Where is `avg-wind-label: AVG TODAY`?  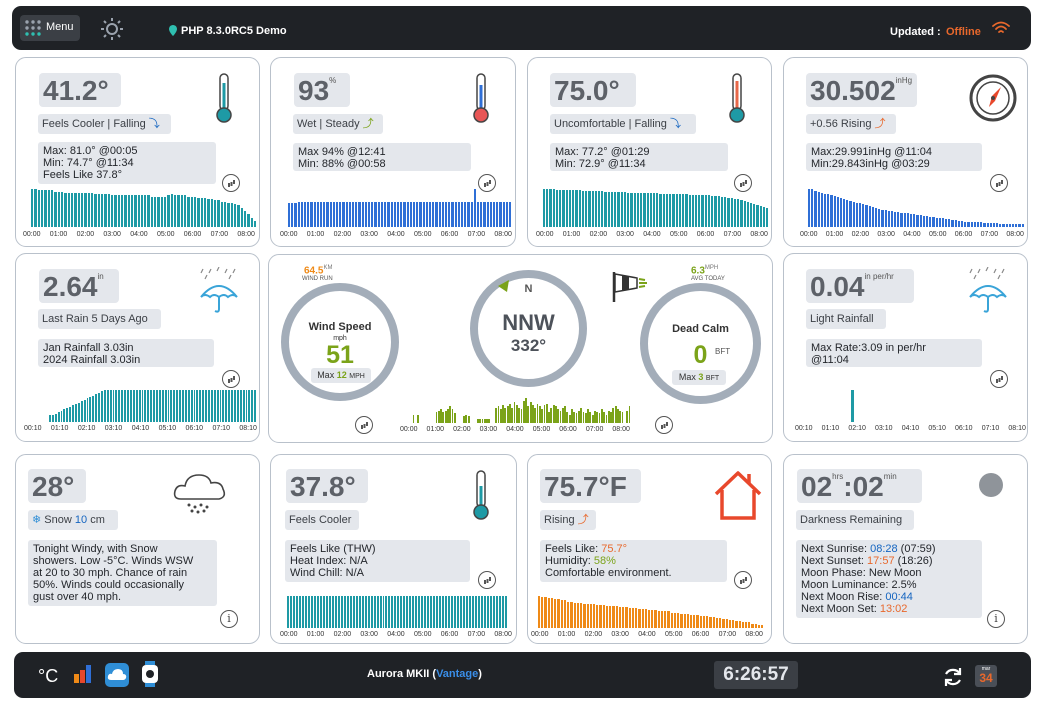 avg-wind-label: AVG TODAY is located at coordinates (708, 279).